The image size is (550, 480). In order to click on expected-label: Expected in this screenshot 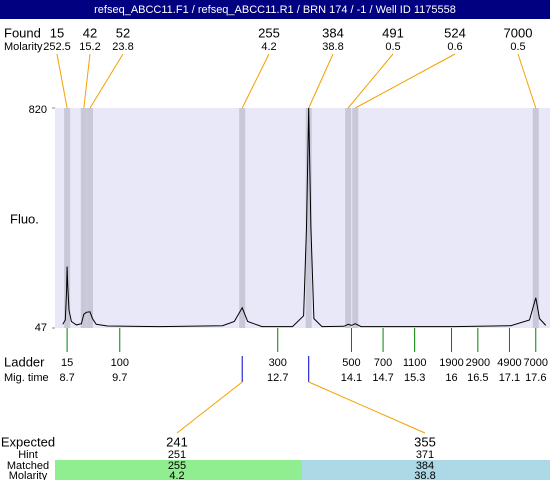, I will do `click(28, 441)`.